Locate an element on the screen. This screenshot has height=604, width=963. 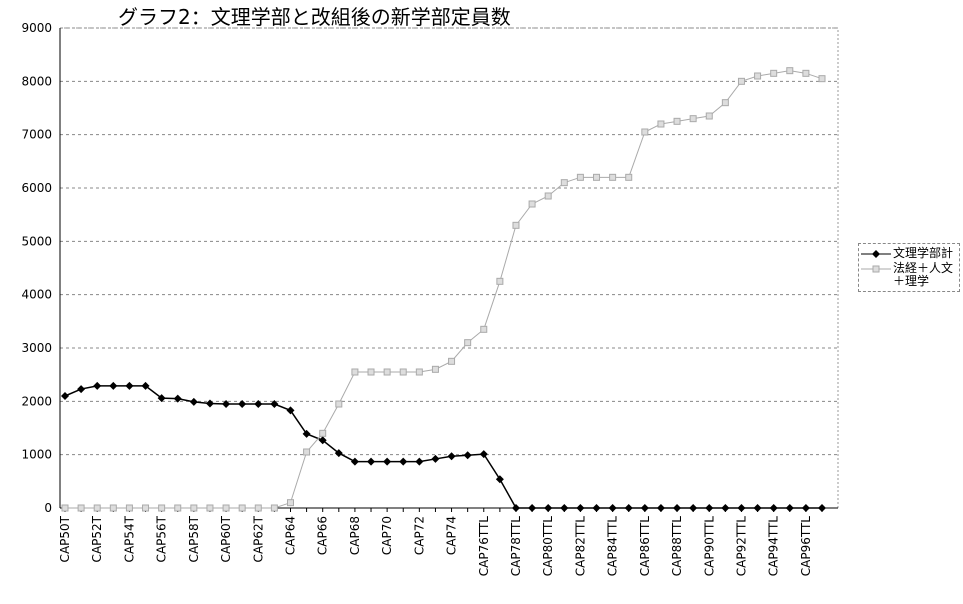
legend-label: 法経＋人文＋理学 is located at coordinates (923, 274).